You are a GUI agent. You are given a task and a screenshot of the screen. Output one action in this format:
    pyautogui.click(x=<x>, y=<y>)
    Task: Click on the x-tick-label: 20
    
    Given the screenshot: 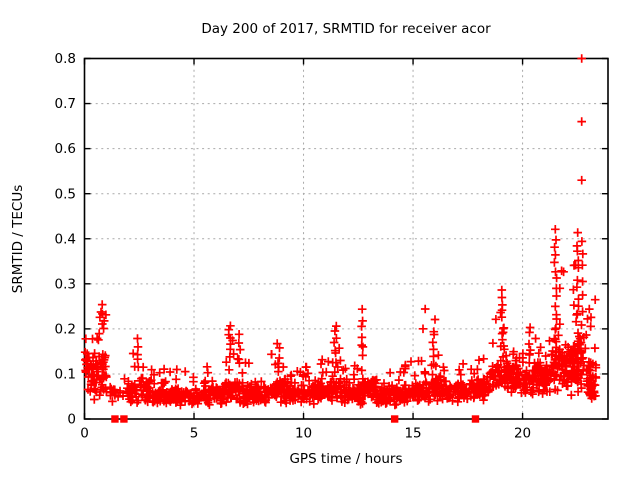 What is the action you would take?
    pyautogui.click(x=522, y=434)
    